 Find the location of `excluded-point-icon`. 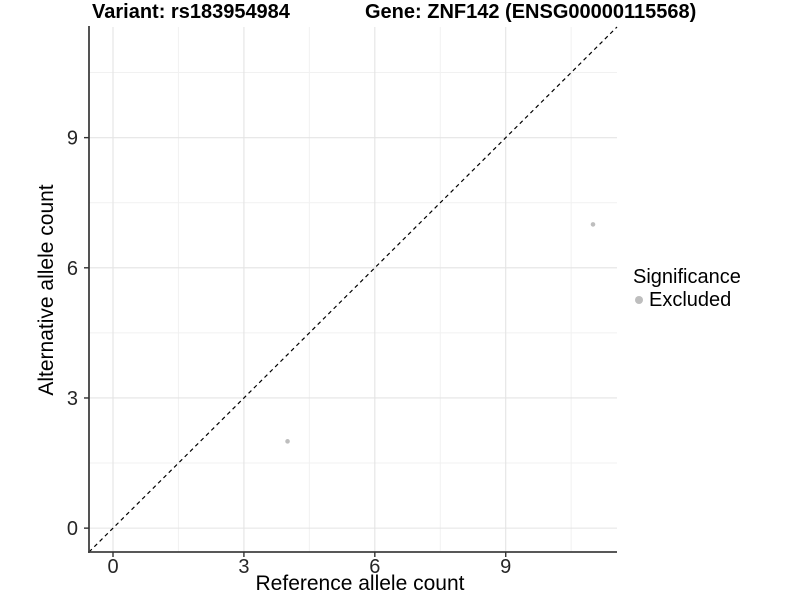

excluded-point-icon is located at coordinates (639, 300).